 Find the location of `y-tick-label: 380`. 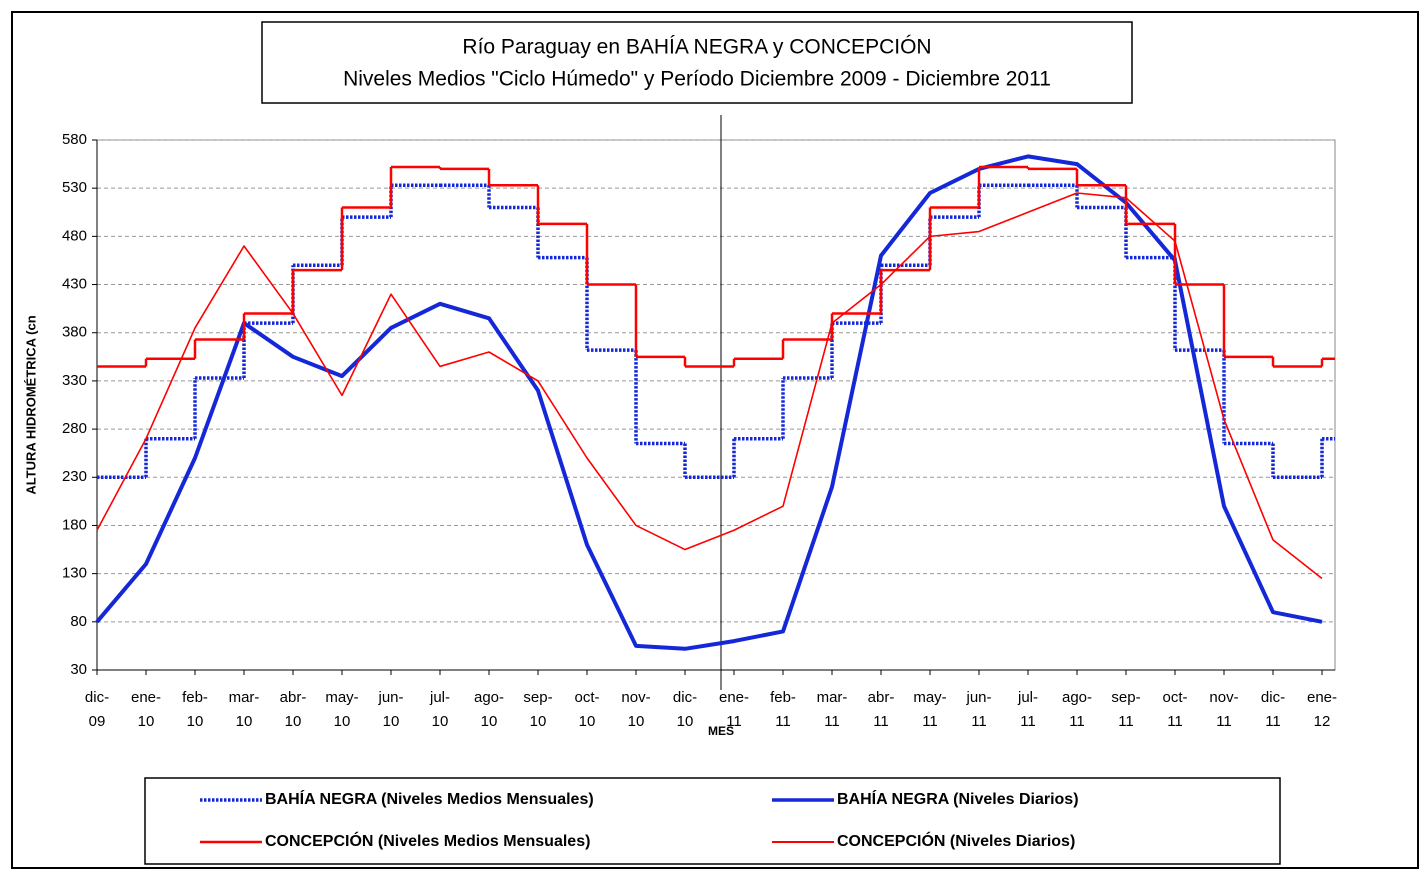

y-tick-label: 380 is located at coordinates (74, 332).